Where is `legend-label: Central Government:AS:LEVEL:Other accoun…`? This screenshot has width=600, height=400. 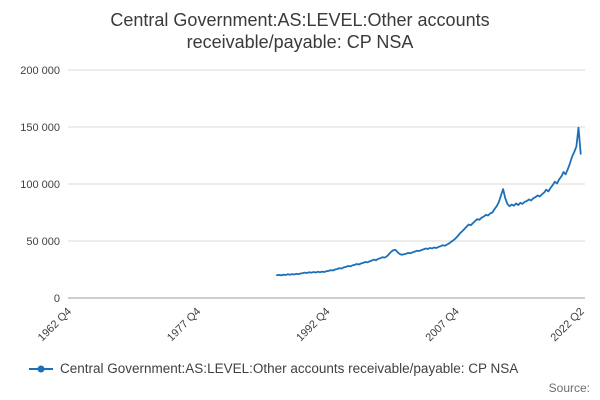 legend-label: Central Government:AS:LEVEL:Other accoun… is located at coordinates (289, 368).